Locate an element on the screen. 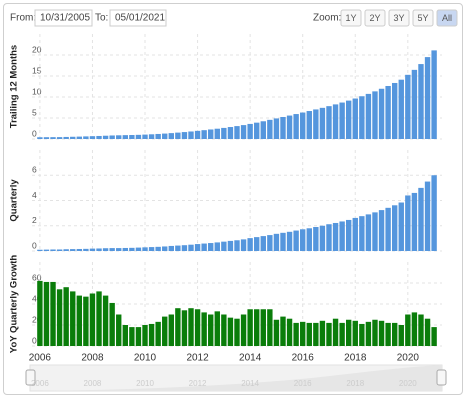 This screenshot has height=400, width=468. zoom-button-label: 2Y is located at coordinates (374, 18).